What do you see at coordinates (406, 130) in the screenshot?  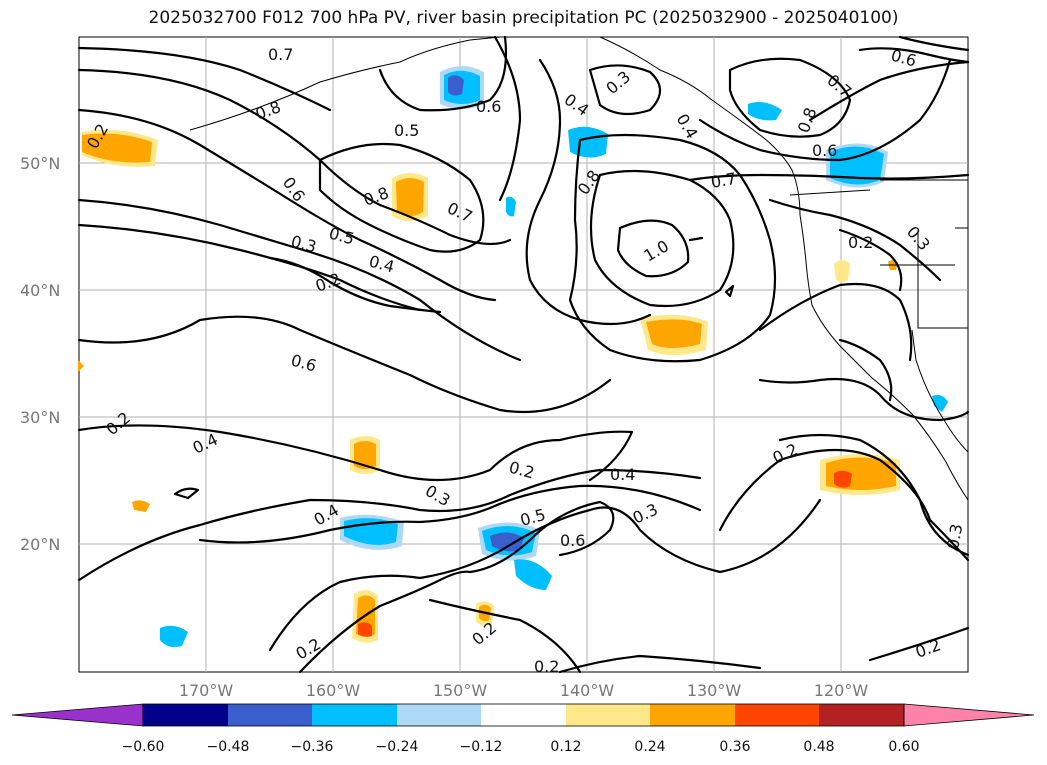 I see `contour-label: 0.5` at bounding box center [406, 130].